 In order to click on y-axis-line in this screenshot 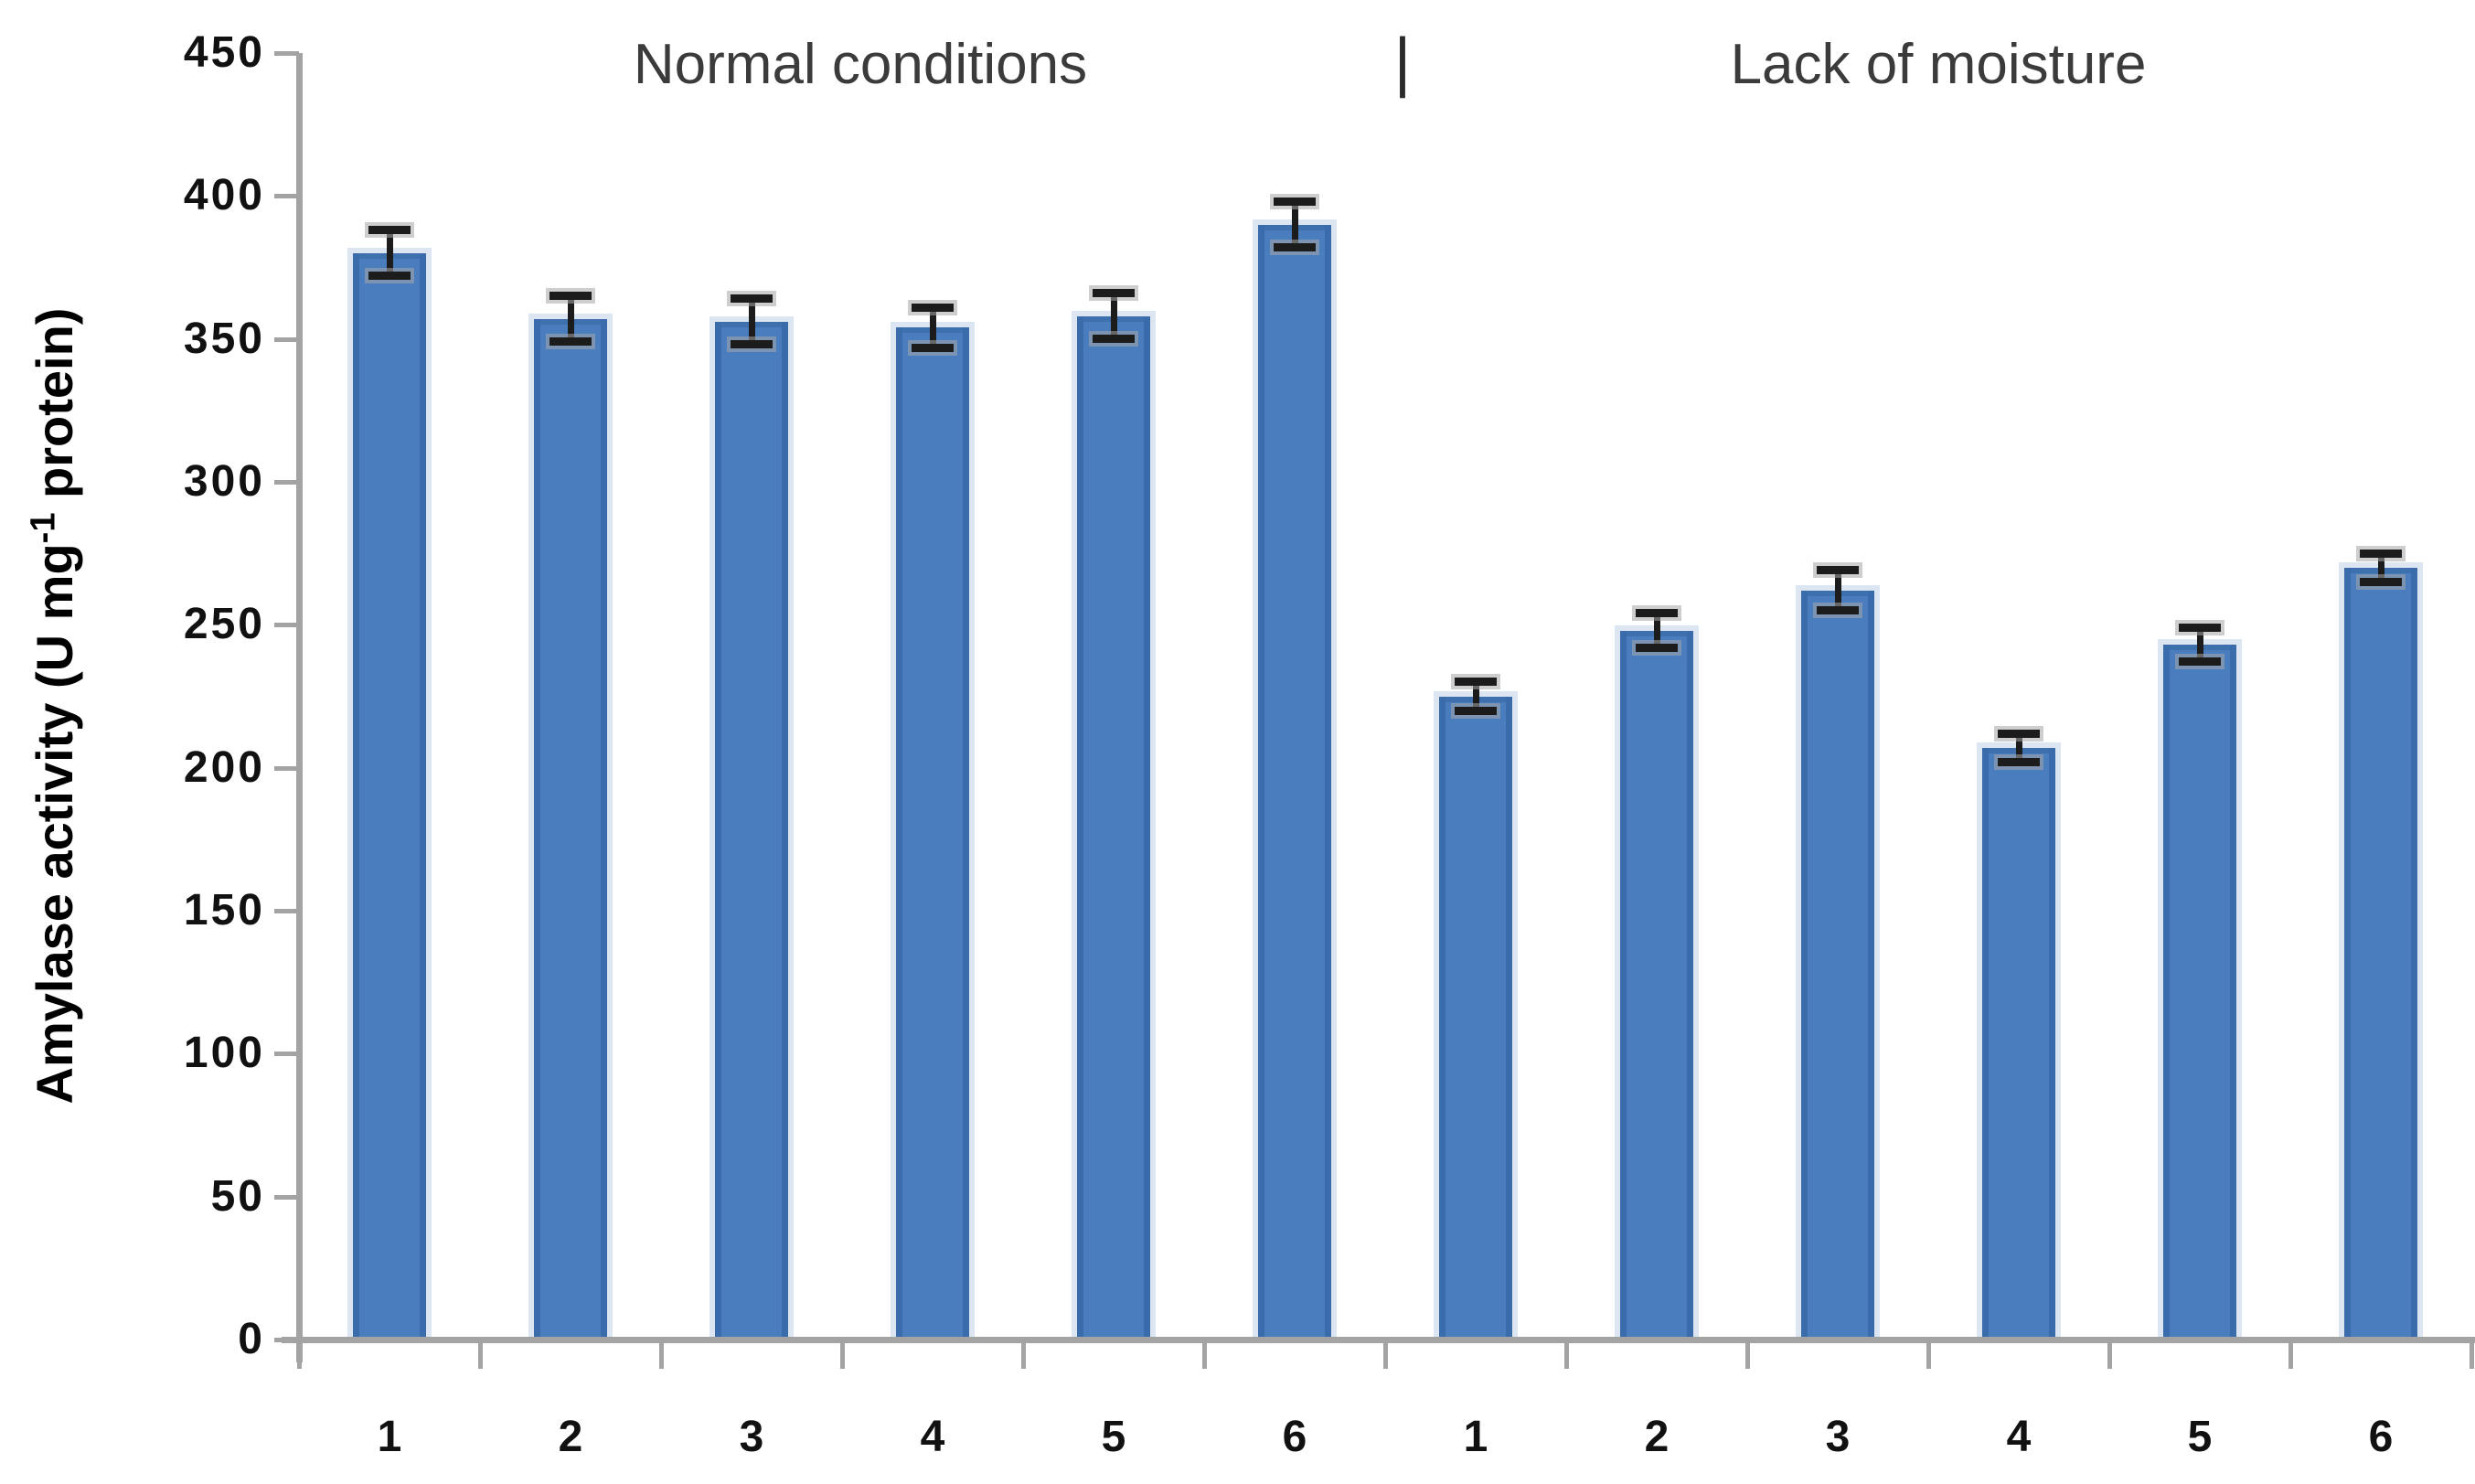, I will do `click(299, 707)`.